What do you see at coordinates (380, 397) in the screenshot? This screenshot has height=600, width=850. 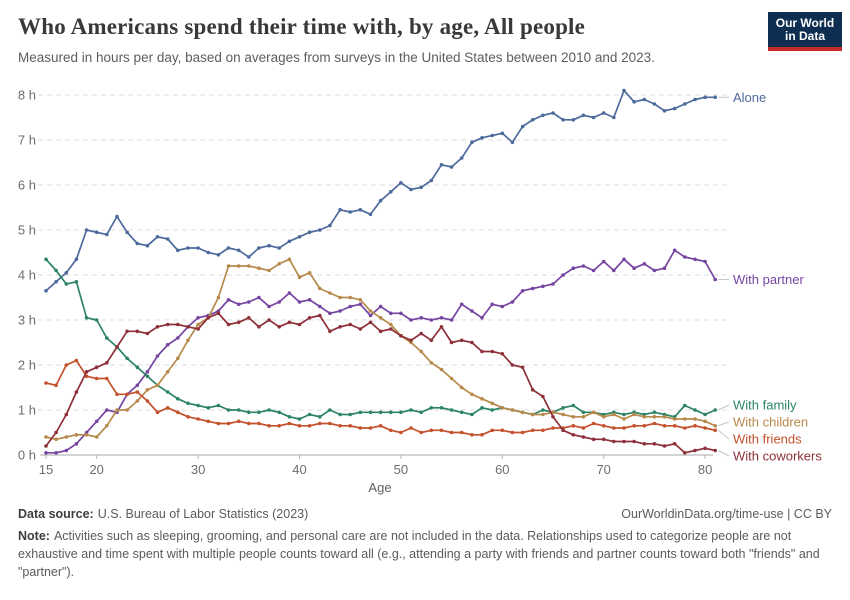 I see `series-with-friends` at bounding box center [380, 397].